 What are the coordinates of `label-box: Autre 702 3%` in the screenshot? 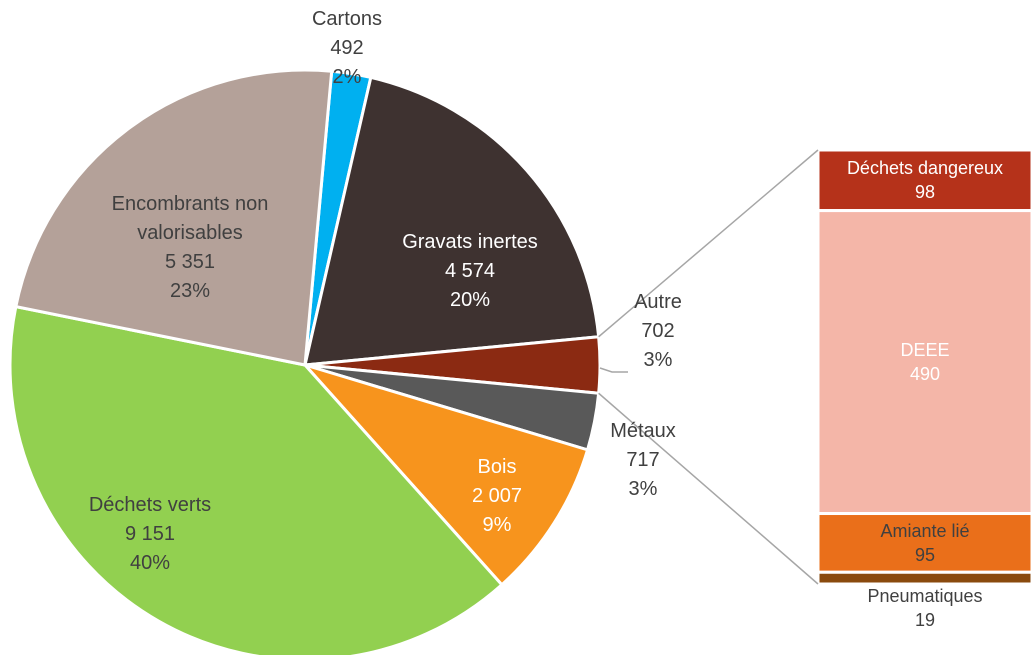 It's located at (658, 331).